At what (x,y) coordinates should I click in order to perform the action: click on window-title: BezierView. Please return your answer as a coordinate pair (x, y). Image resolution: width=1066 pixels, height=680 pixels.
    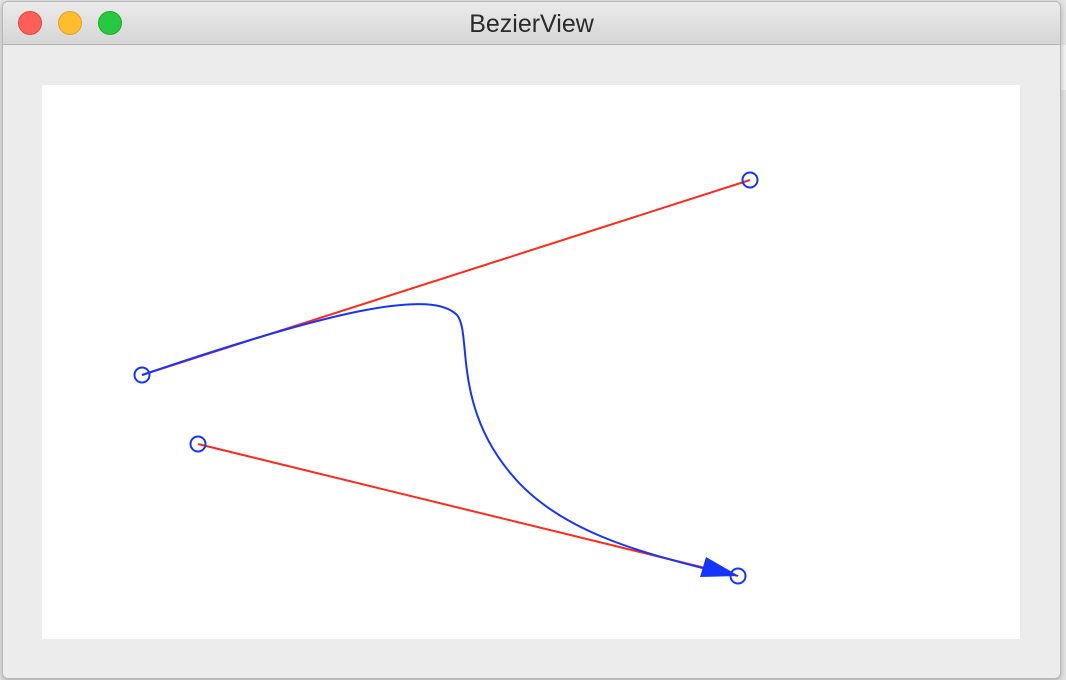
    Looking at the image, I should click on (531, 24).